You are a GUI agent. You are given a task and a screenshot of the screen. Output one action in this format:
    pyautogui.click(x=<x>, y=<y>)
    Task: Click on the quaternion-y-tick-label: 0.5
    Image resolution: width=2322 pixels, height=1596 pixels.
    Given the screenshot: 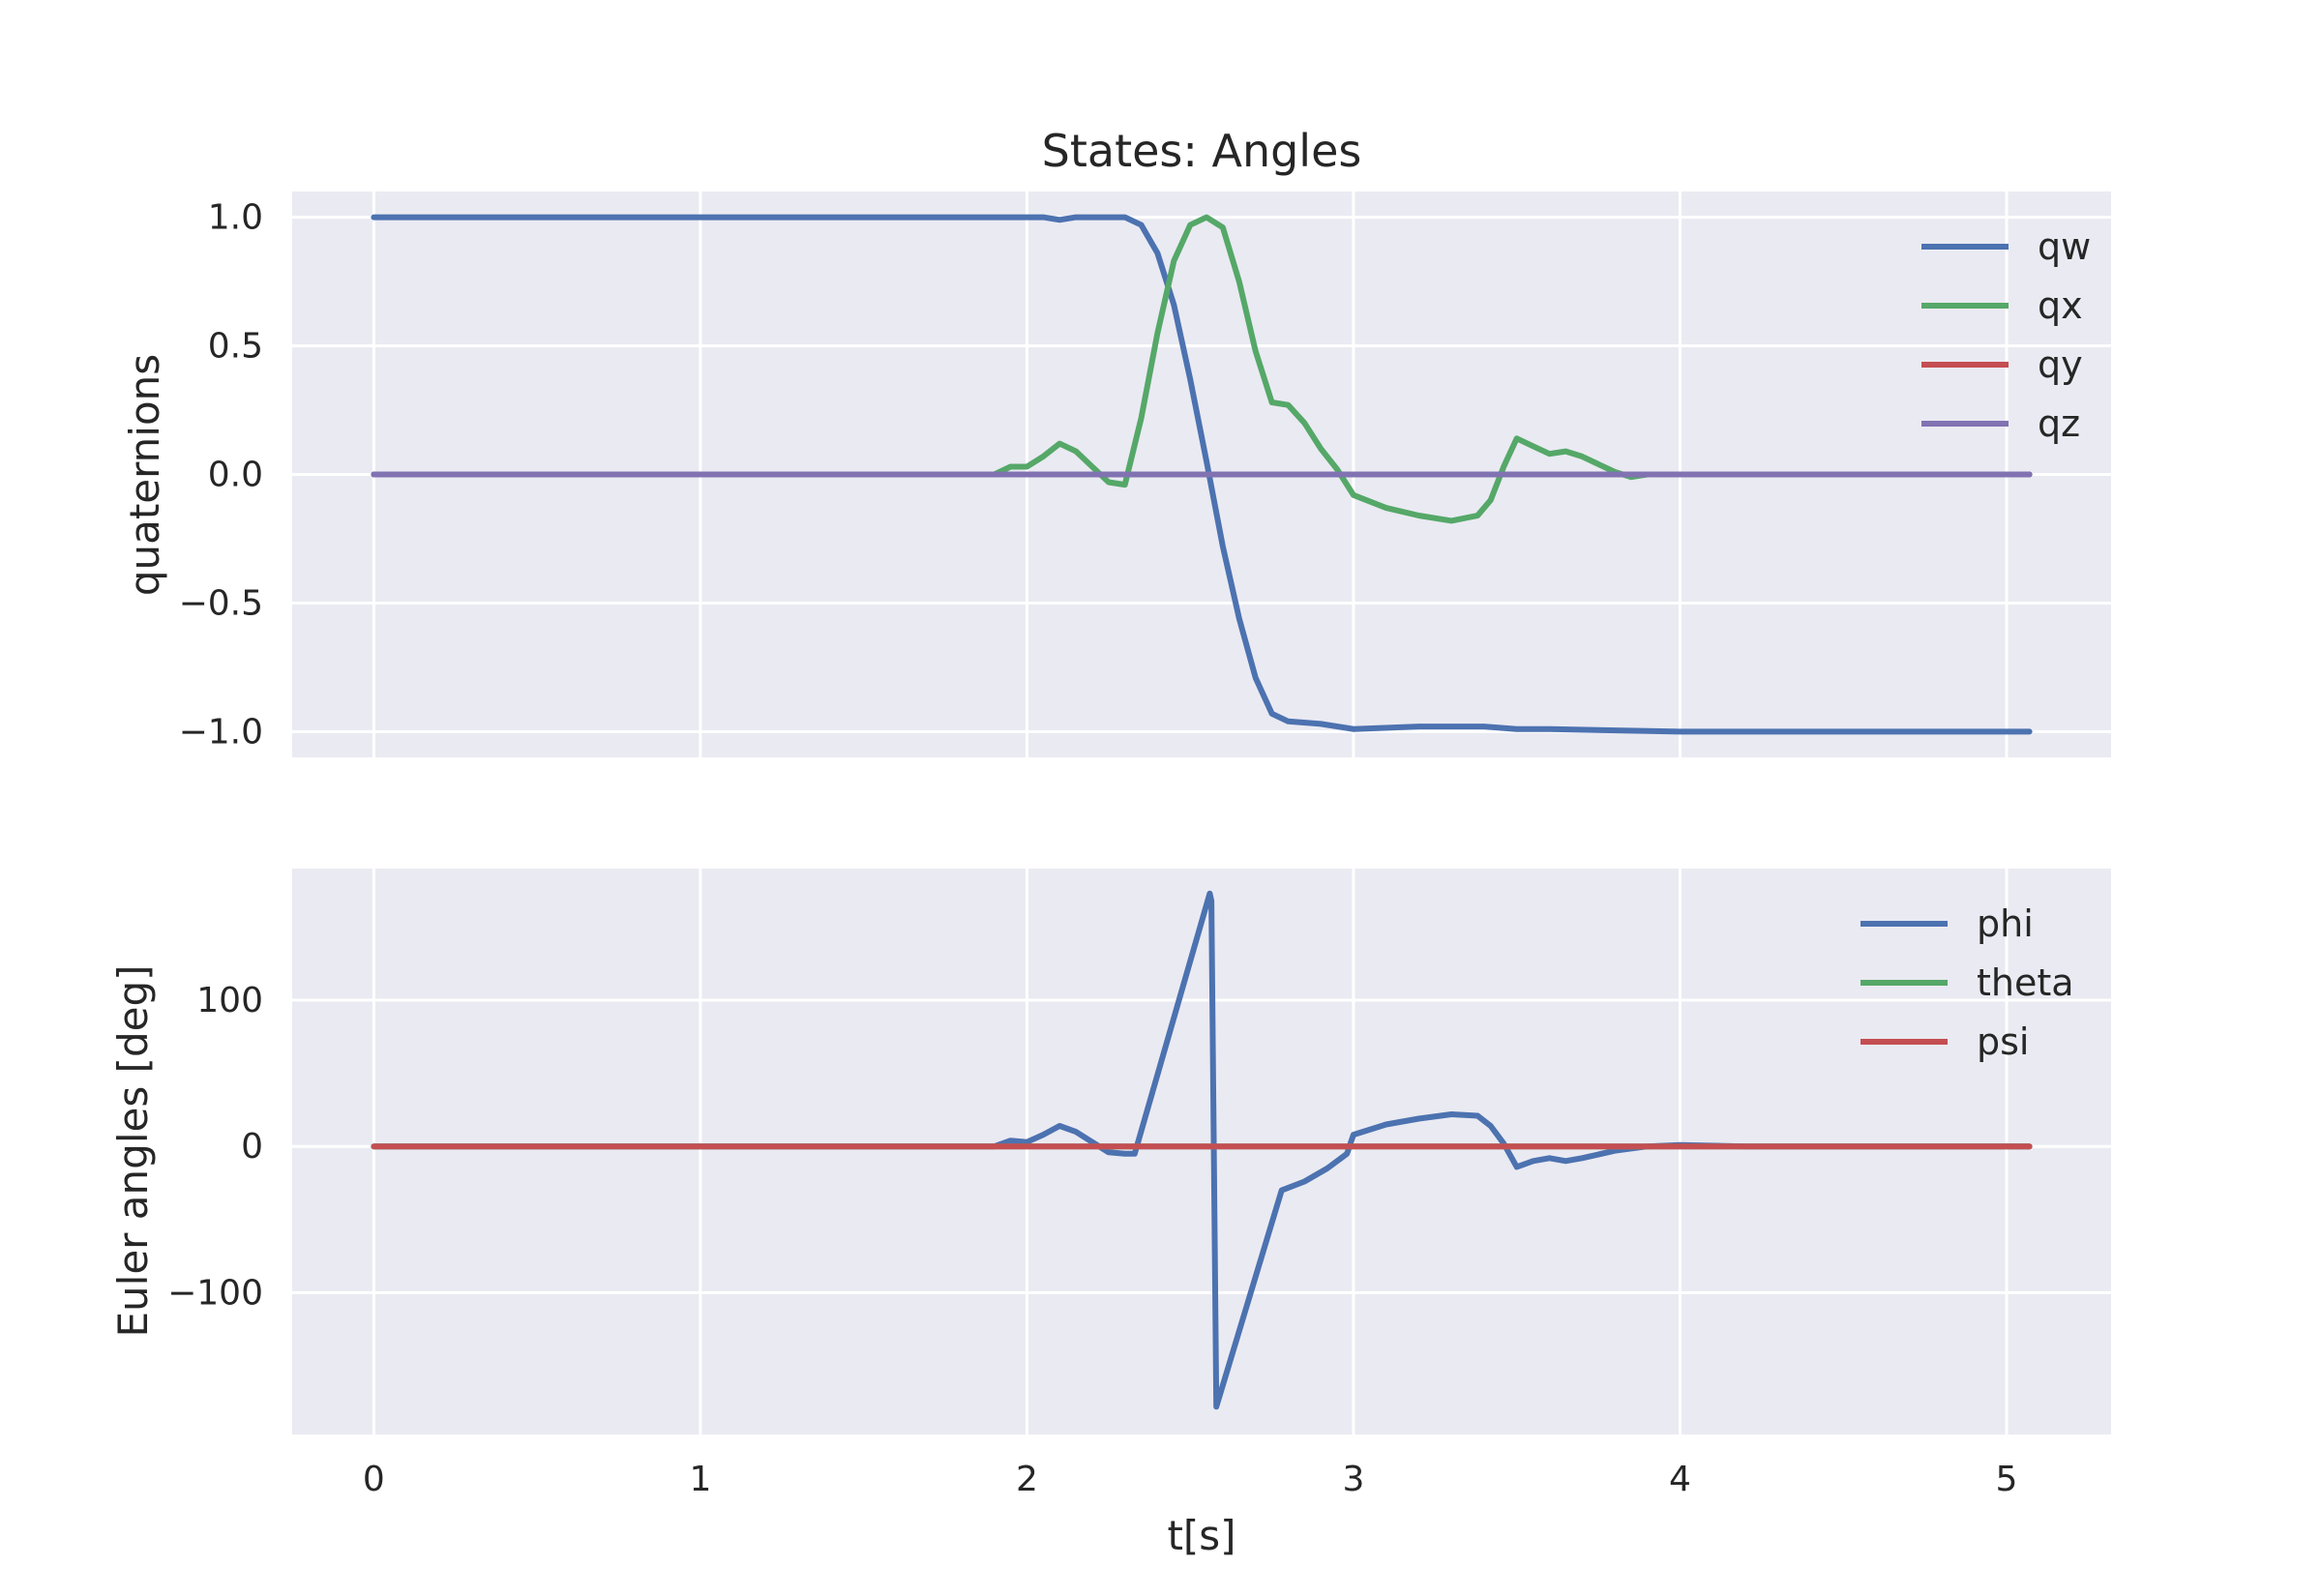 What is the action you would take?
    pyautogui.click(x=235, y=347)
    